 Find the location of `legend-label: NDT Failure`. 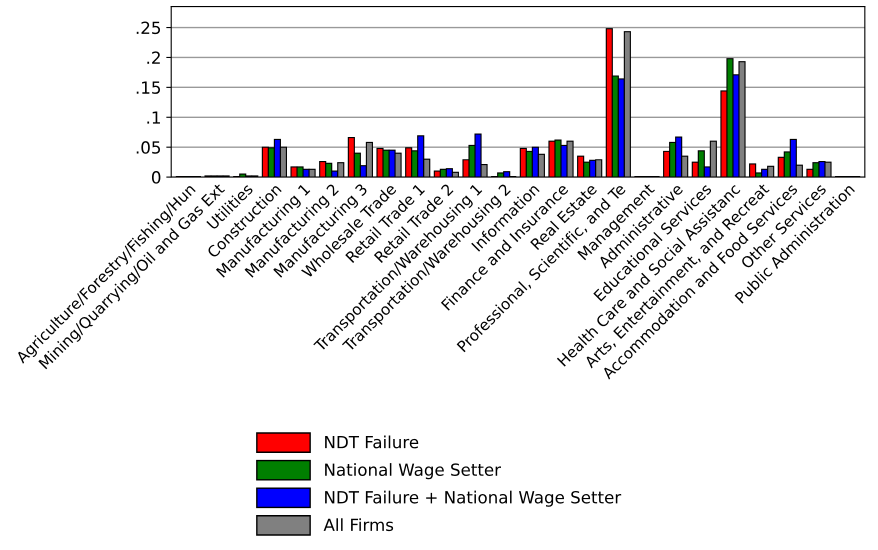

legend-label: NDT Failure is located at coordinates (371, 442).